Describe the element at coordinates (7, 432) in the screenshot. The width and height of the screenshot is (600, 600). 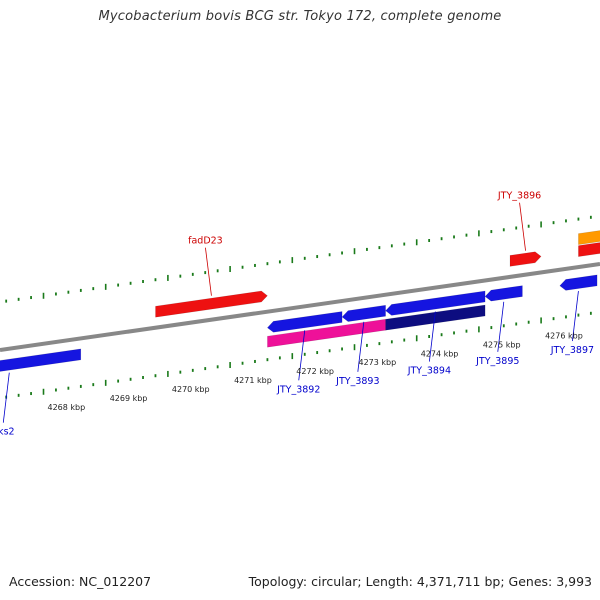
I see `gene-label: pks2` at that location.